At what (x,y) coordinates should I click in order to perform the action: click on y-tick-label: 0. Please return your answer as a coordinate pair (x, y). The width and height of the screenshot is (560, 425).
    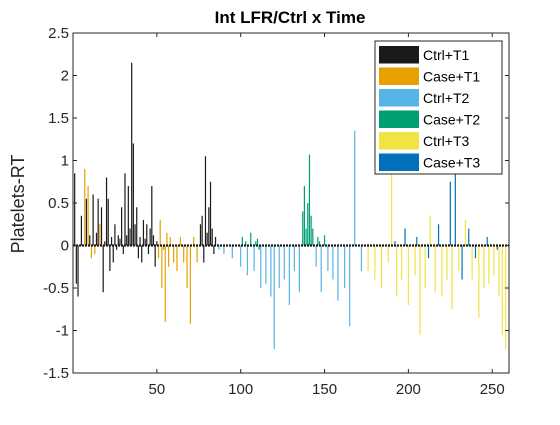
    Looking at the image, I should click on (65, 246).